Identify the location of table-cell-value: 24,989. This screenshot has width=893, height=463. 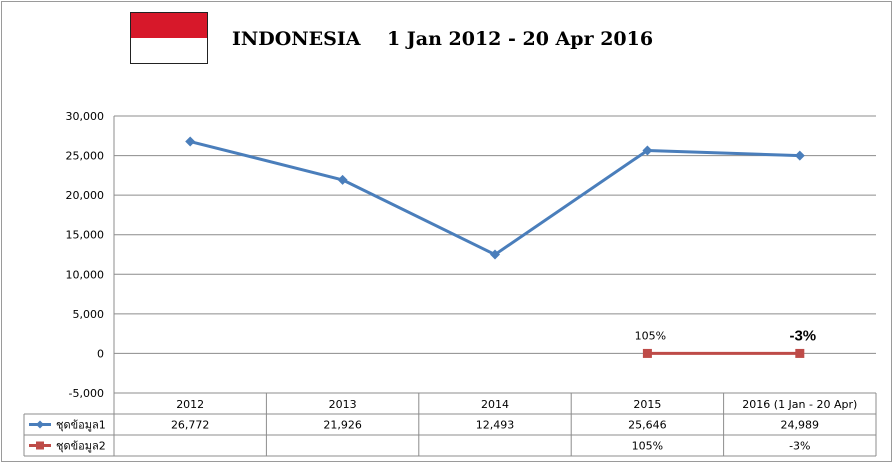
(800, 425).